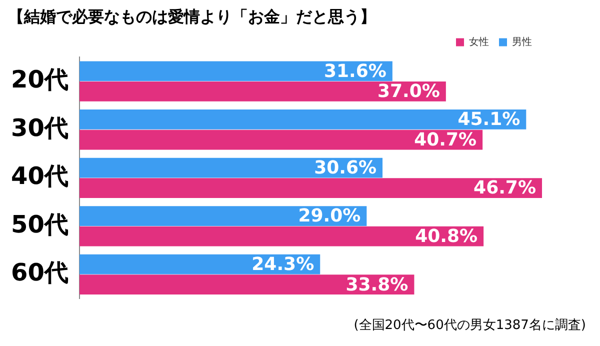 The width and height of the screenshot is (600, 346). I want to click on text: (全国20代〜60代の男女1387名に調査), so click(469, 325).